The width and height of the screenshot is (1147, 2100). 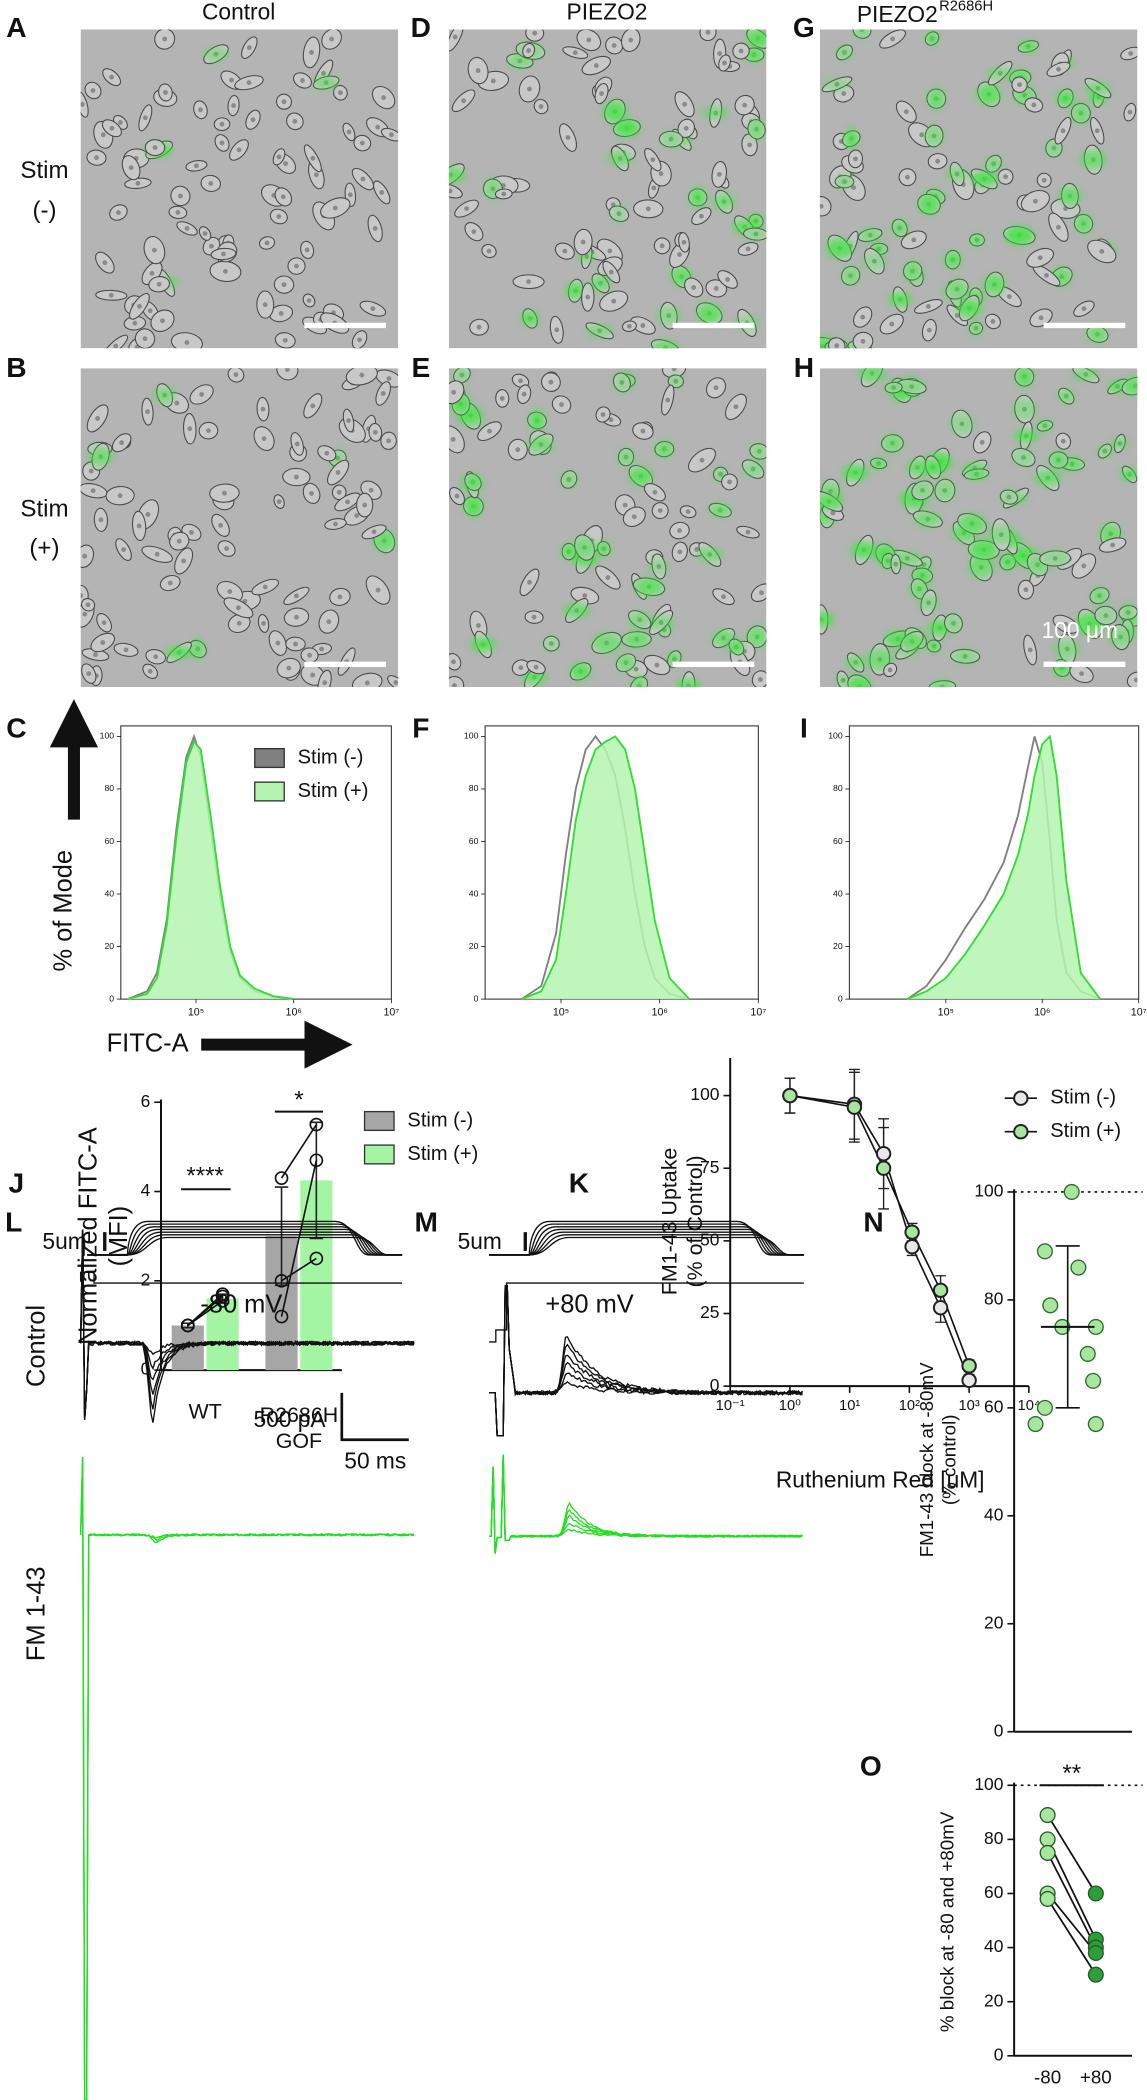 What do you see at coordinates (63, 911) in the screenshot?
I see `y-axis-label: % of Mode` at bounding box center [63, 911].